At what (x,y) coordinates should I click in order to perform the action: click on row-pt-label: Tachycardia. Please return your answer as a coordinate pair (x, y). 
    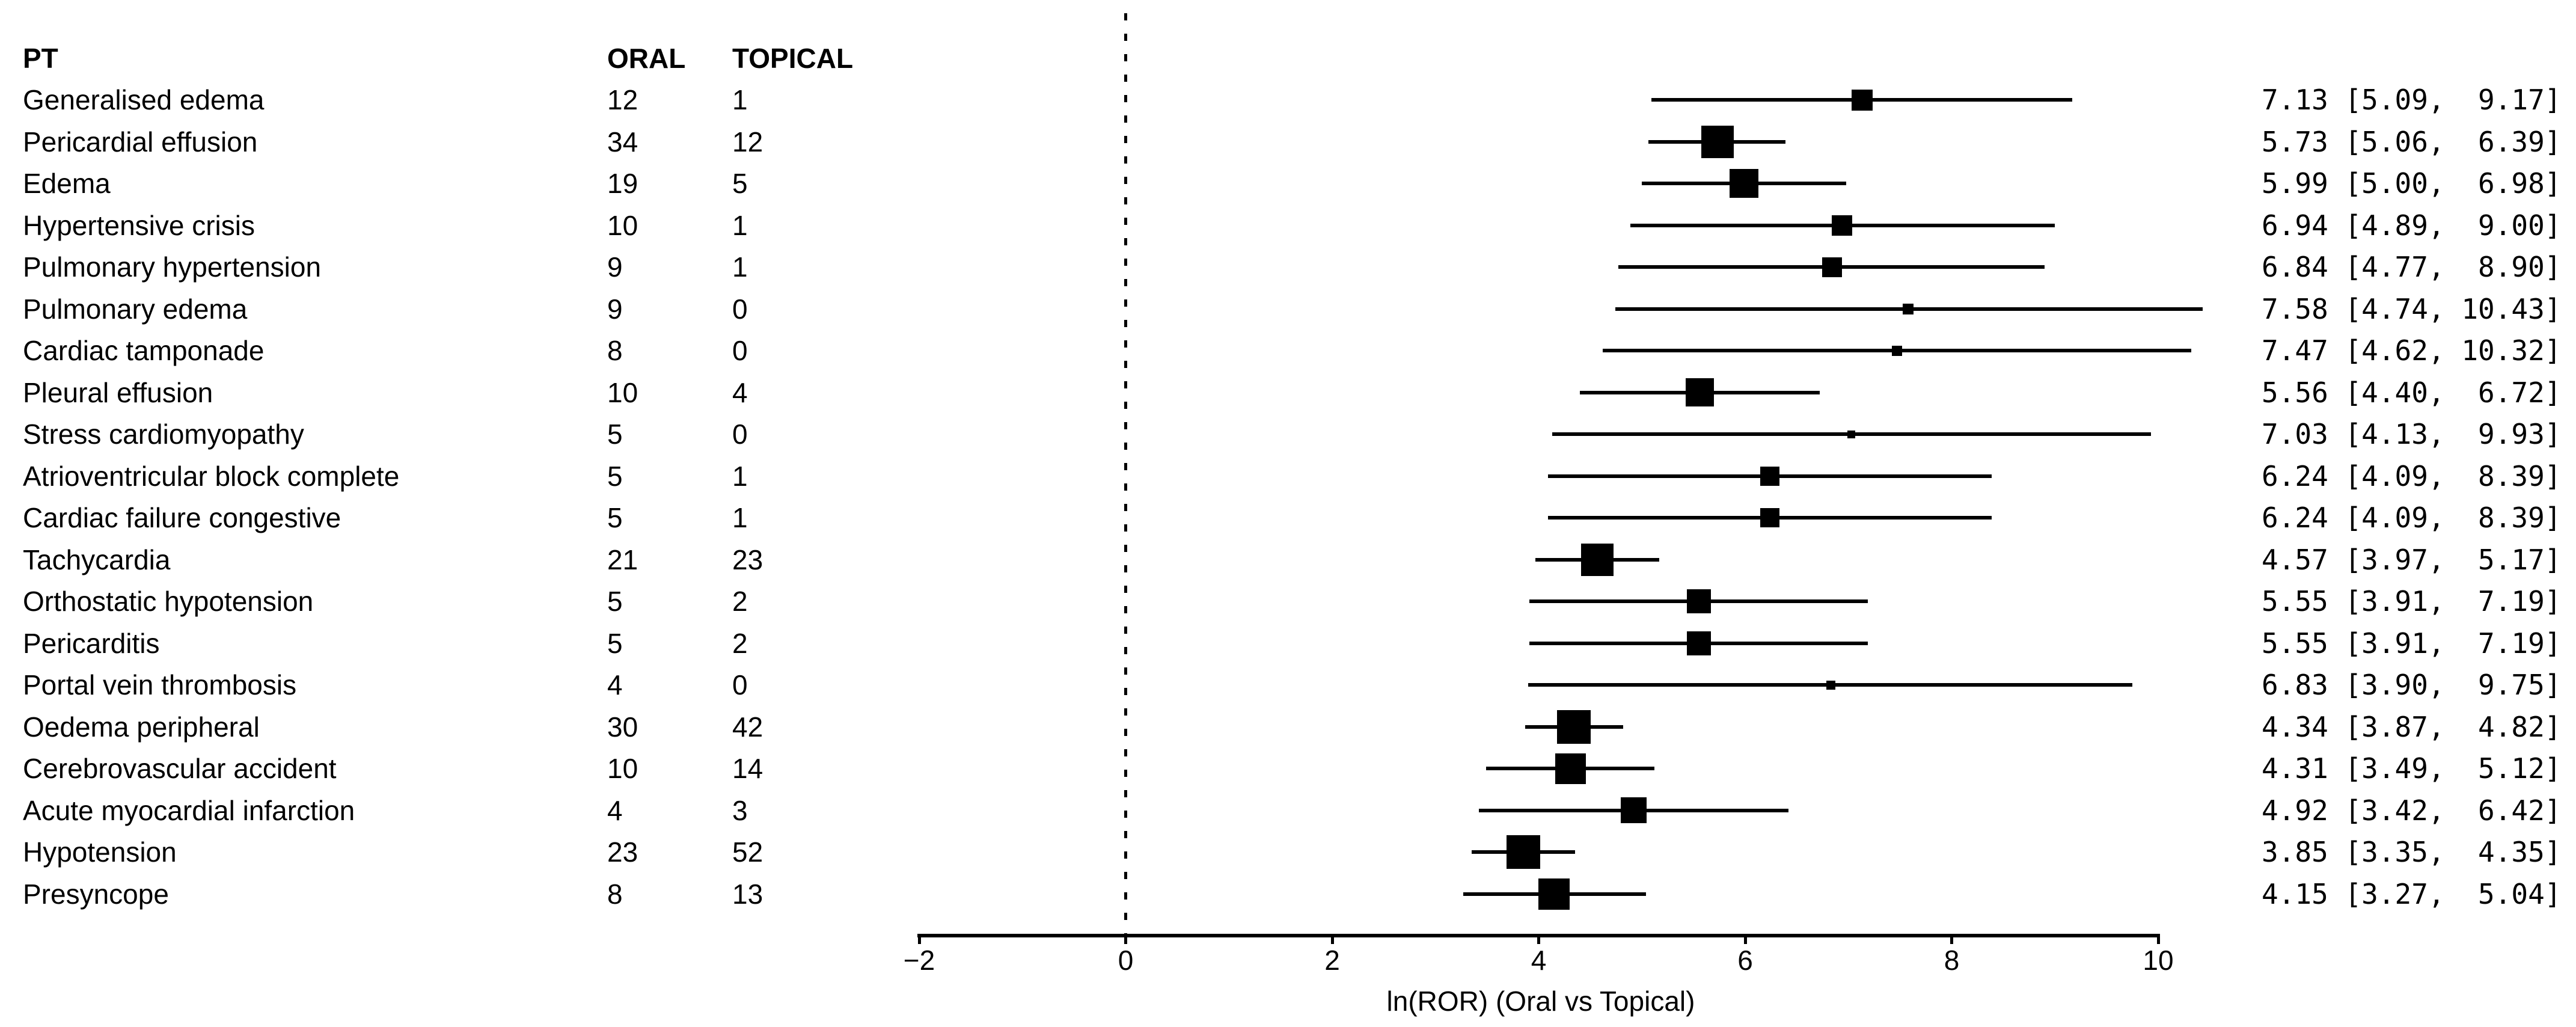
    Looking at the image, I should click on (97, 559).